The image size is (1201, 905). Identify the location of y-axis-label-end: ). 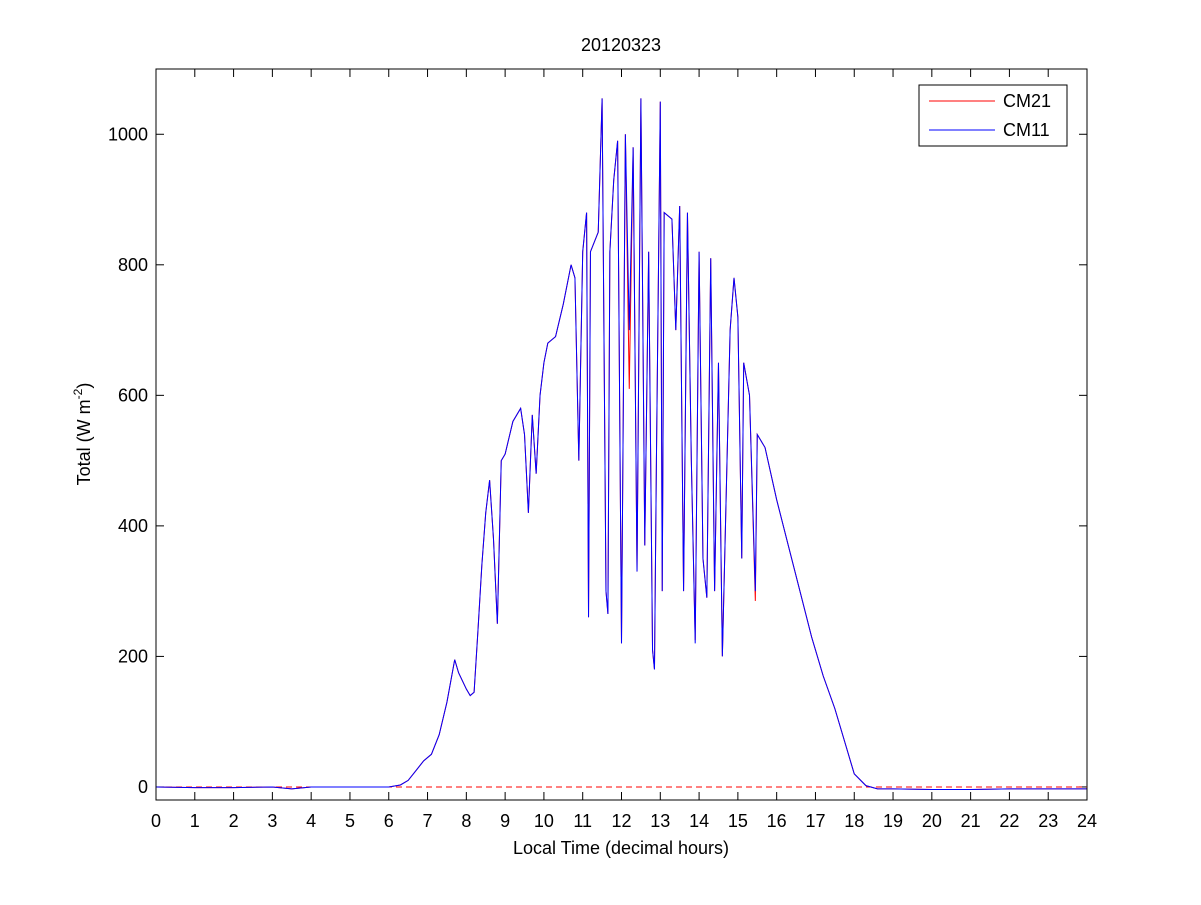
(84, 386).